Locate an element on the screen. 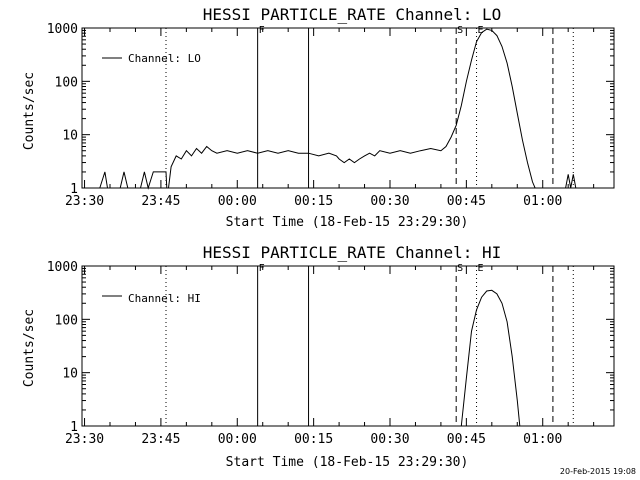 The width and height of the screenshot is (640, 480). chart-title: HESSI PARTICLE_RATE Channel: HI is located at coordinates (352, 252).